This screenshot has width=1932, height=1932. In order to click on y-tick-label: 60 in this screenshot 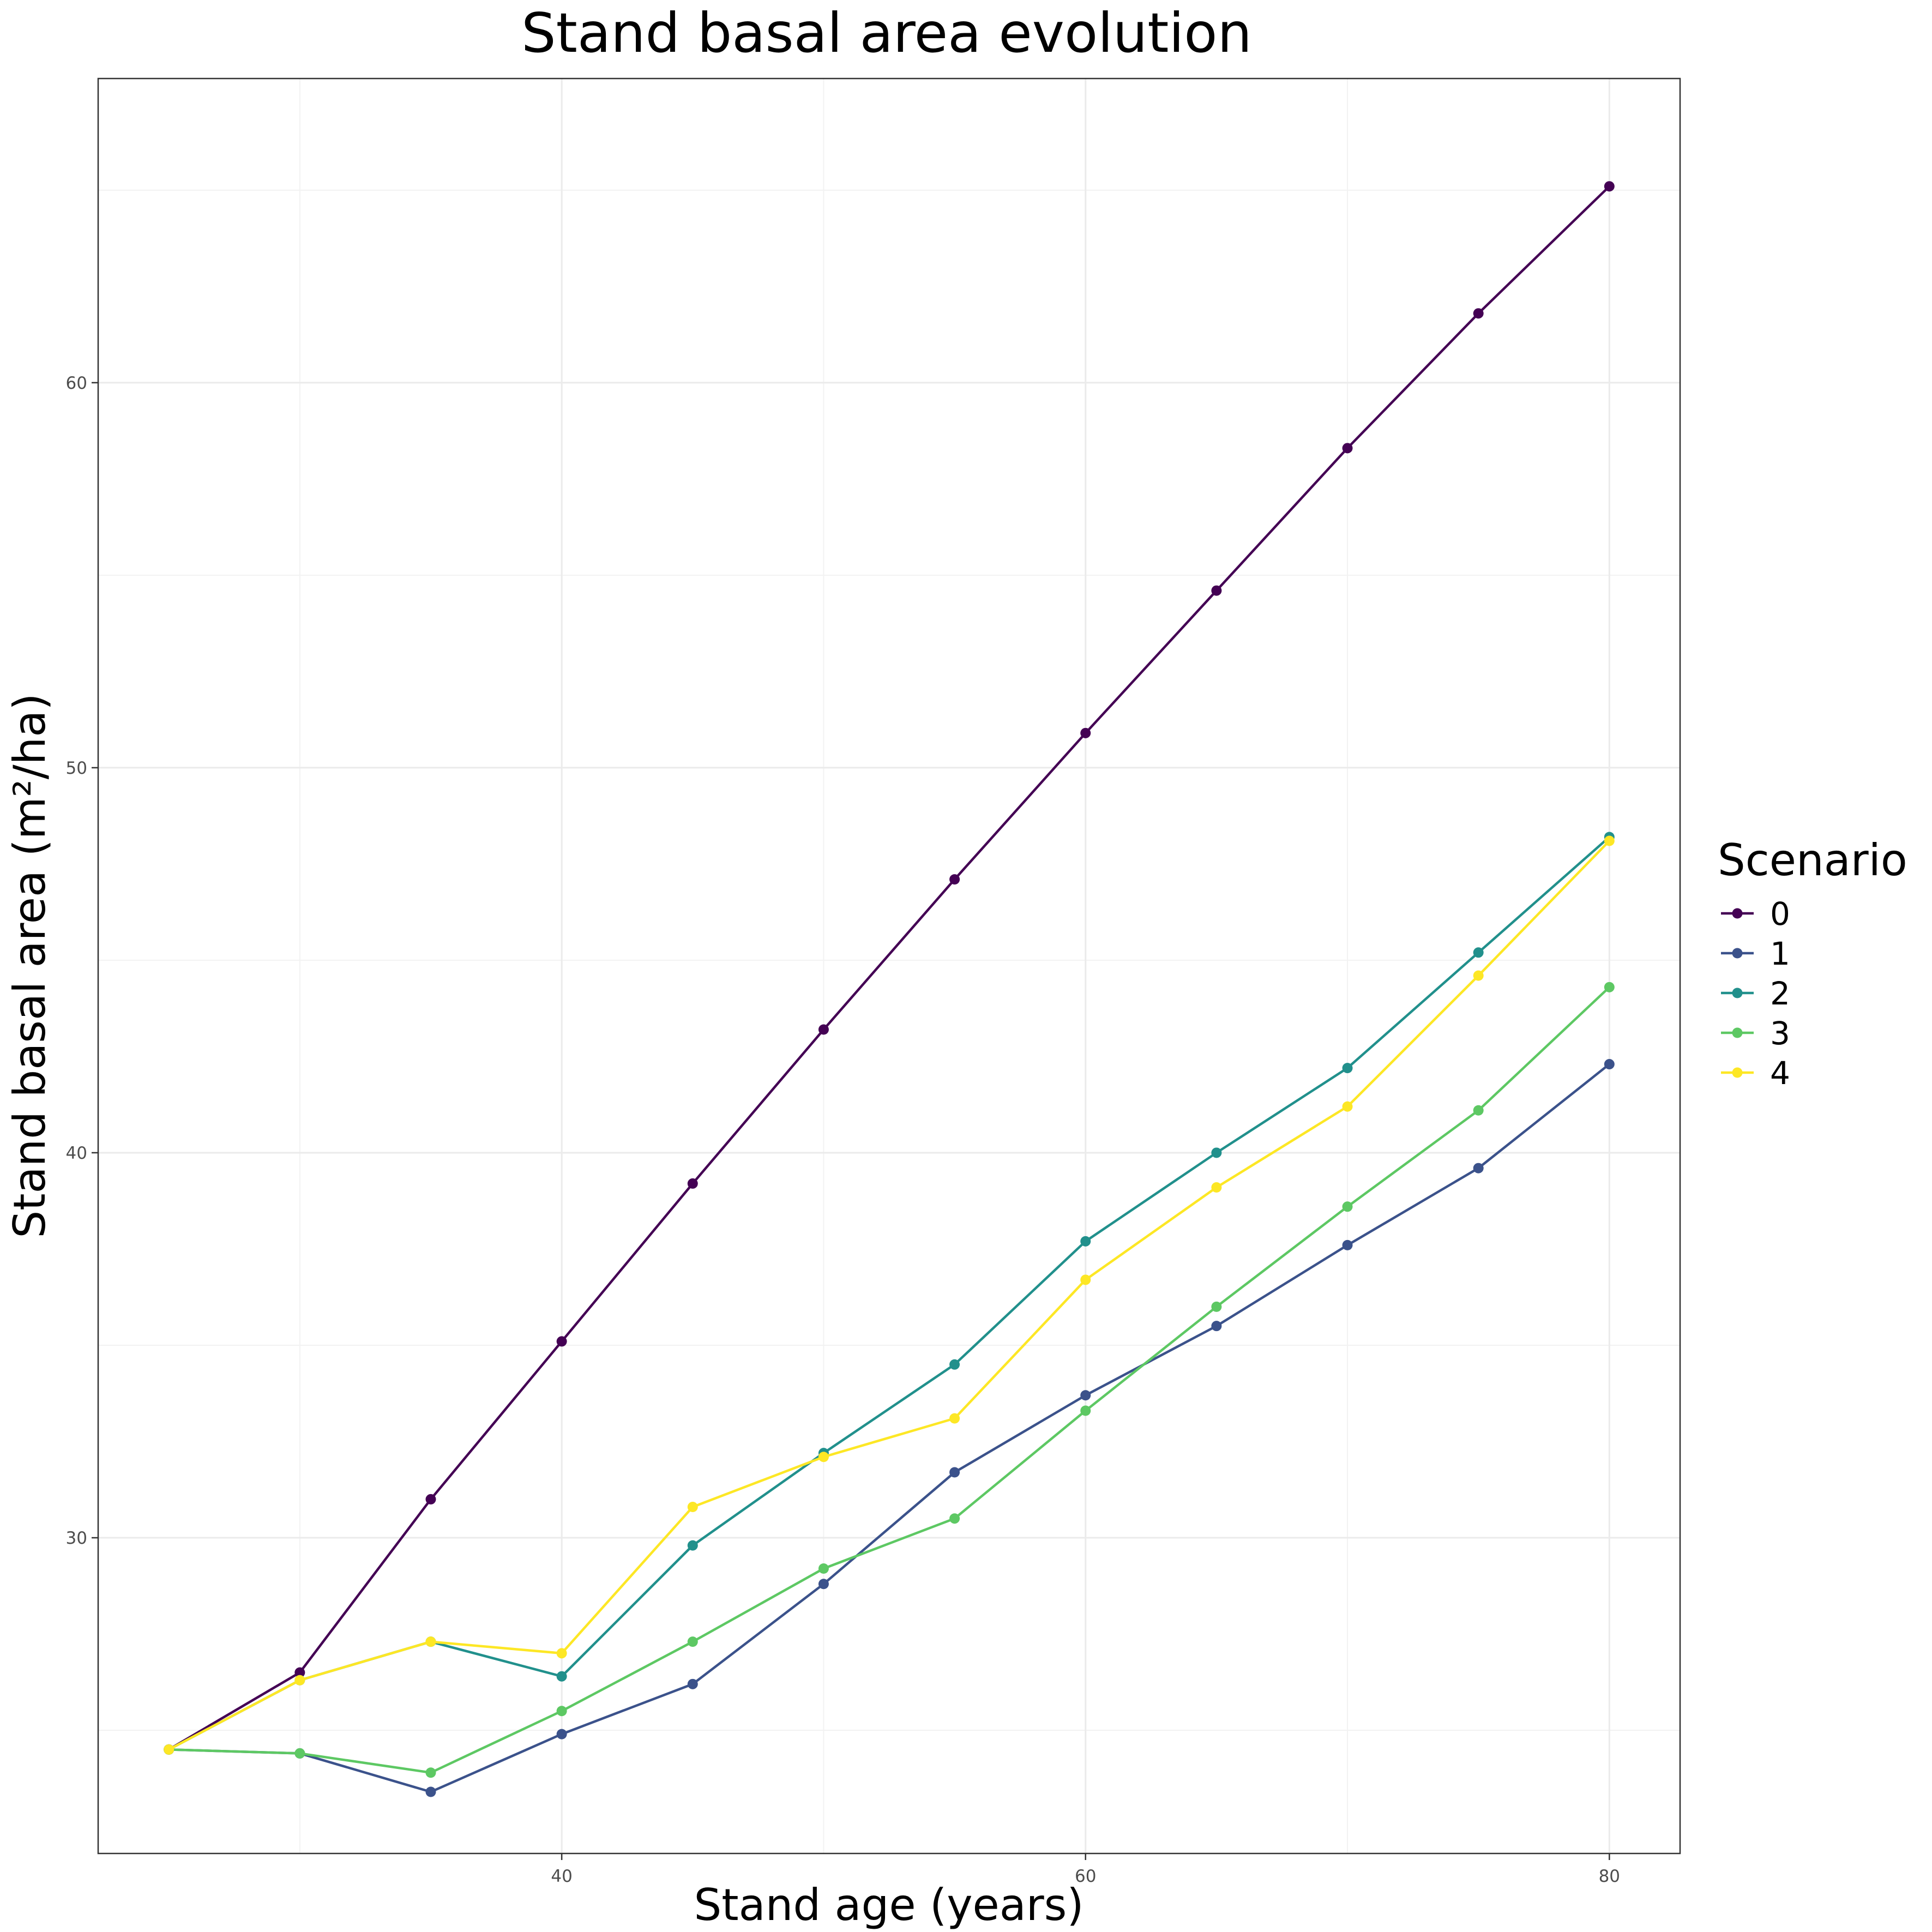, I will do `click(76, 383)`.